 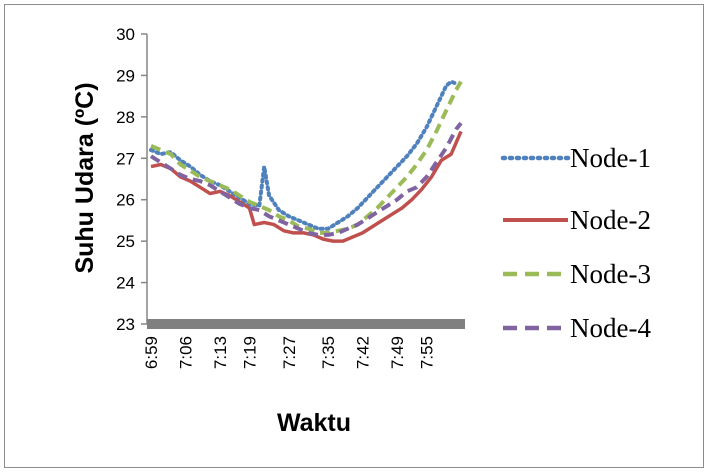 What do you see at coordinates (132, 179) in the screenshot?
I see `y-axis-ticks: 23 24 25 26 27 28 29 30` at bounding box center [132, 179].